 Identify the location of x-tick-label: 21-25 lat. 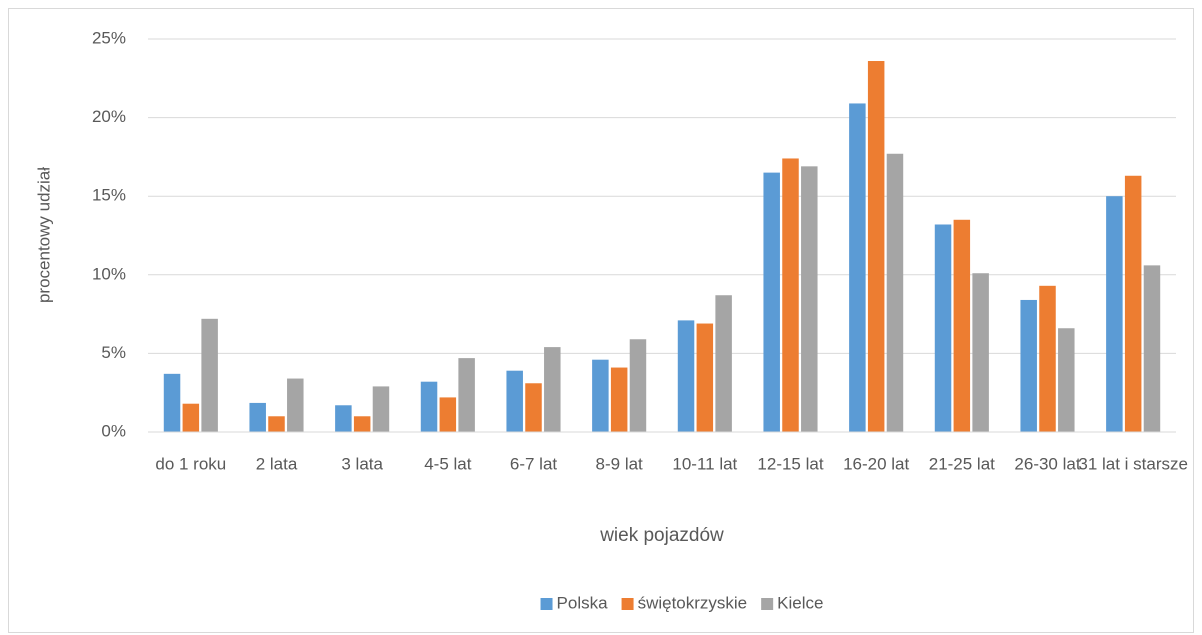
(962, 463).